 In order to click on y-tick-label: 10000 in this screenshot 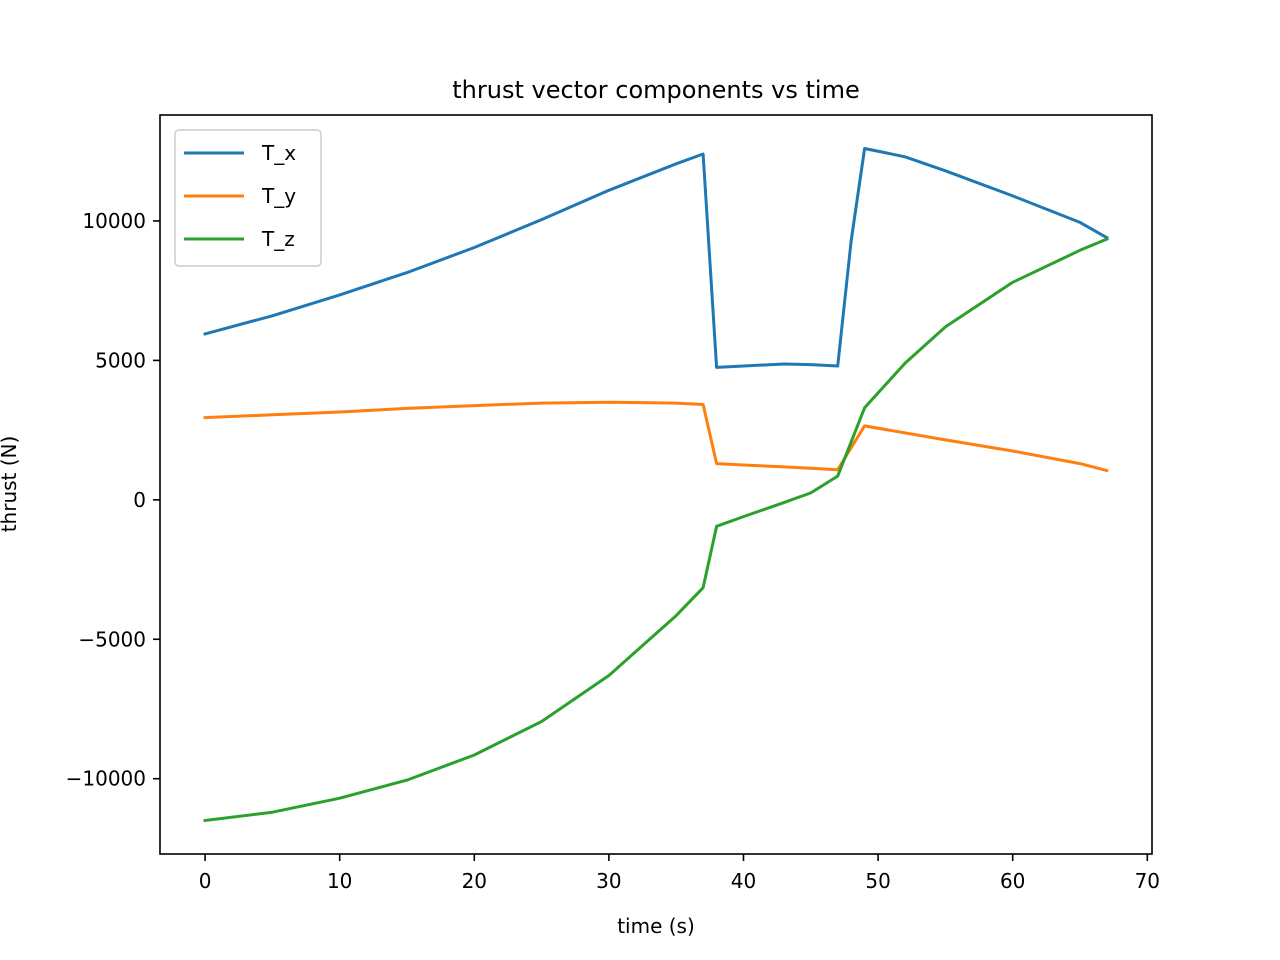, I will do `click(114, 221)`.